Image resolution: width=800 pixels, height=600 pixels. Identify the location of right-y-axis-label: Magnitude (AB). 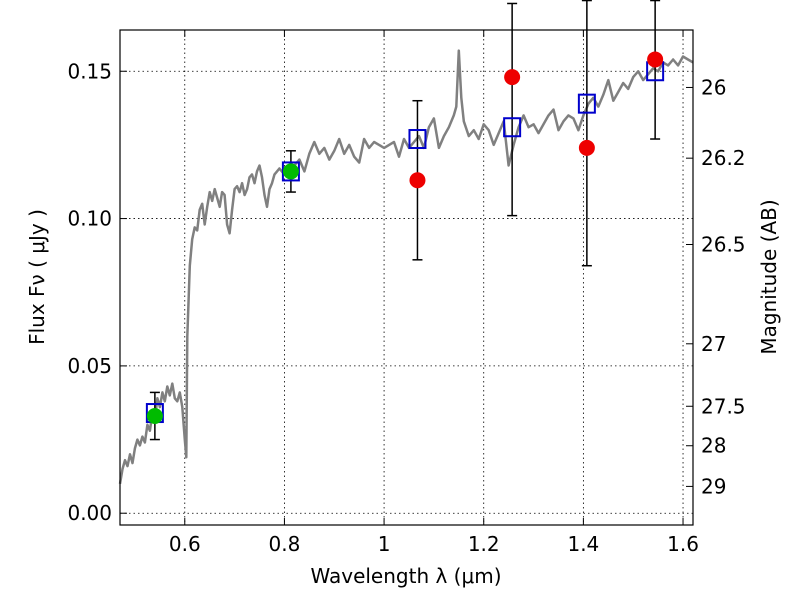
(769, 276).